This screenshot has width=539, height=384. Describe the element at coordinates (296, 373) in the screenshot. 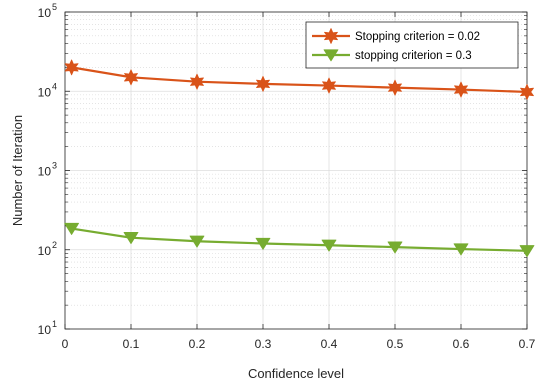

I see `x-axis-title: Confidence level` at that location.